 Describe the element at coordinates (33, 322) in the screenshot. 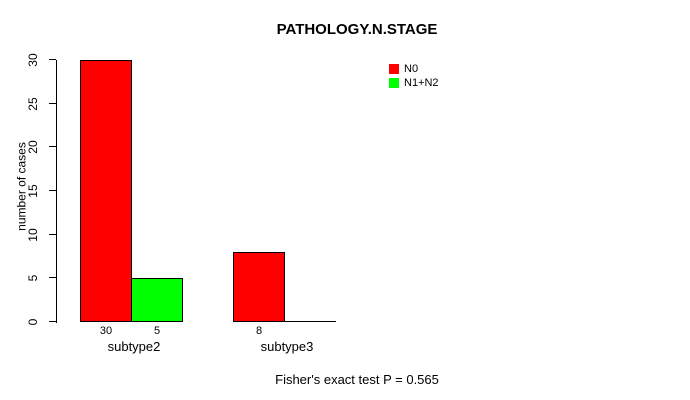

I see `y-tick-label: 0` at that location.